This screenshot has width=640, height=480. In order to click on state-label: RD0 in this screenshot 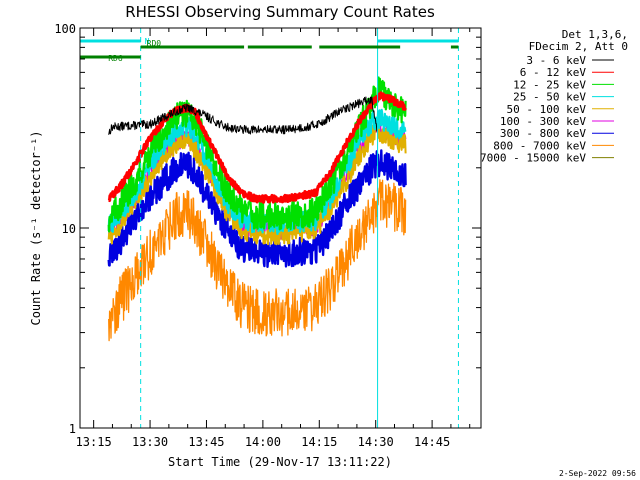, I will do `click(154, 43)`.